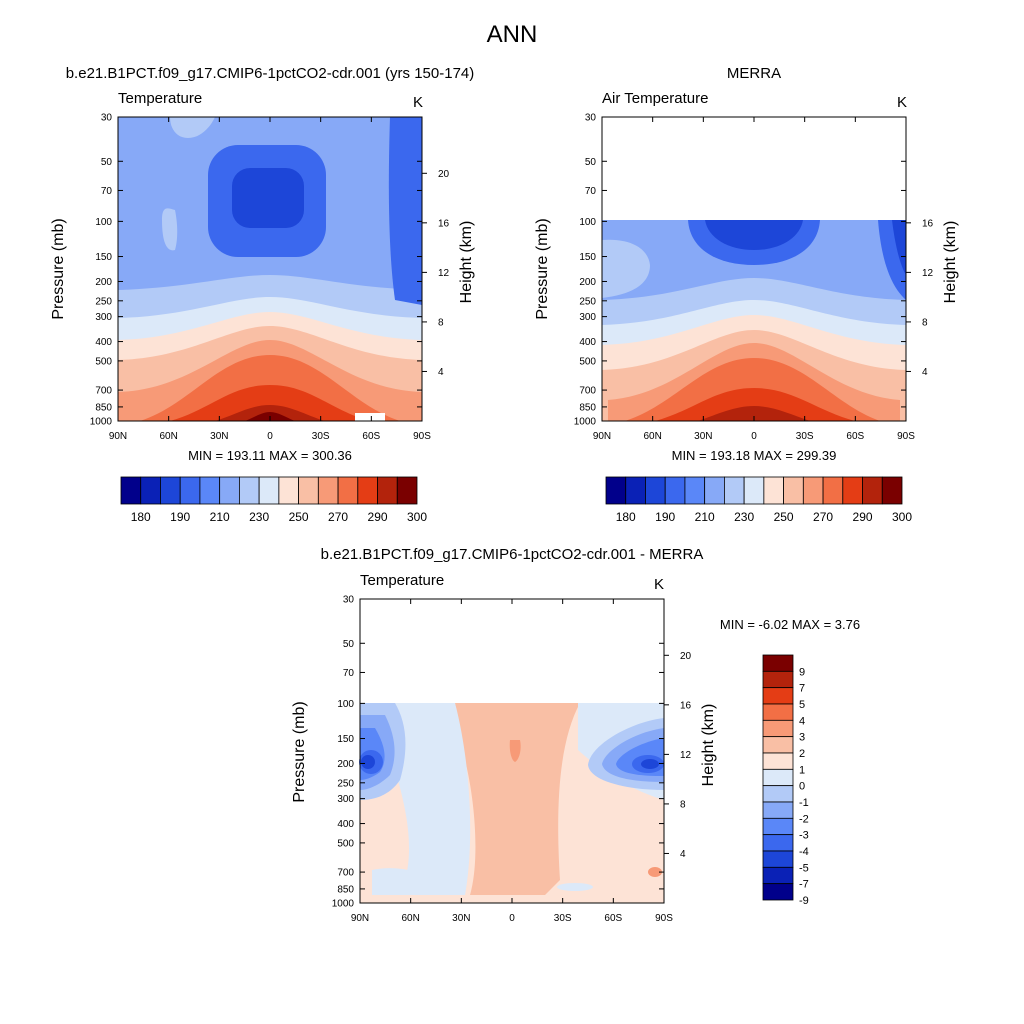 The height and width of the screenshot is (1024, 1024). What do you see at coordinates (220, 517) in the screenshot?
I see `model-colorbar-label: 210` at bounding box center [220, 517].